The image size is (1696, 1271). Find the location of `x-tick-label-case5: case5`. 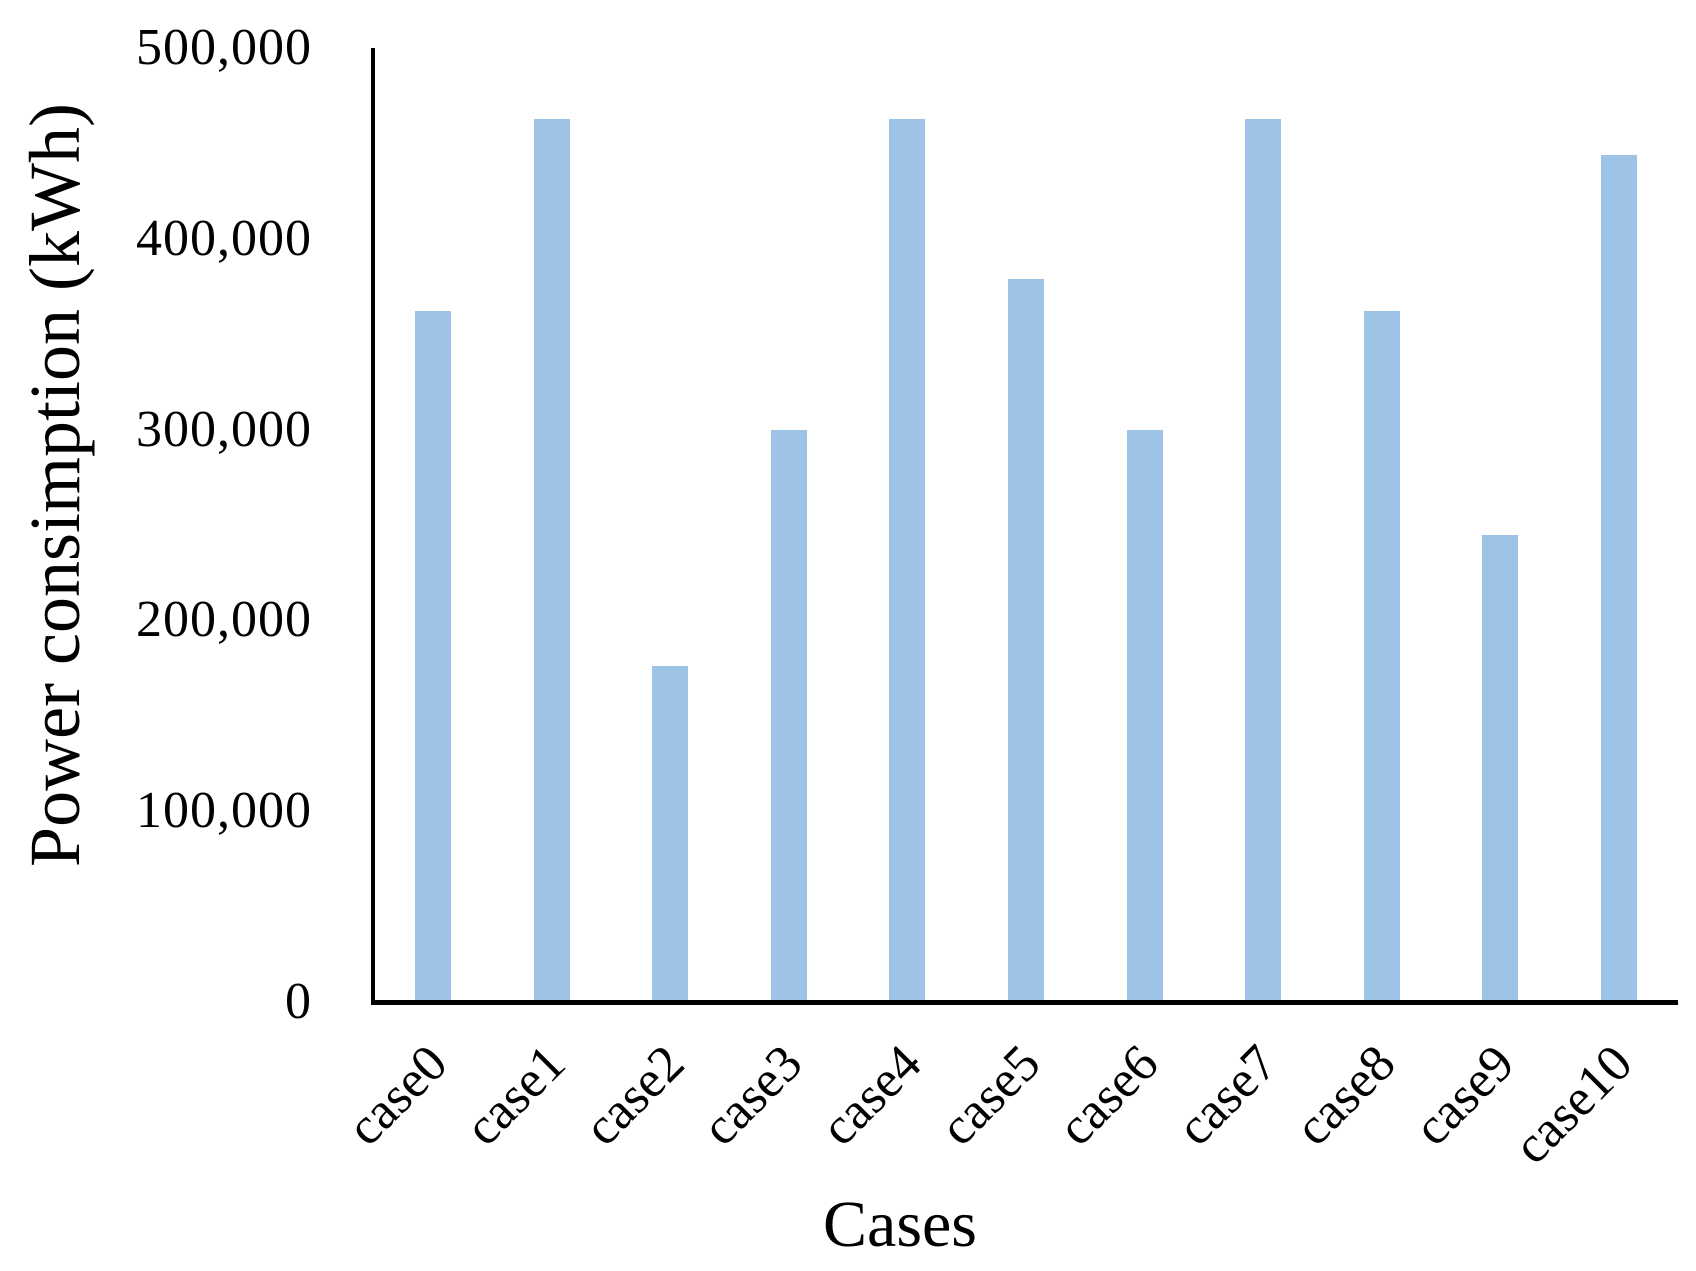

x-tick-label-case5: case5 is located at coordinates (989, 1095).